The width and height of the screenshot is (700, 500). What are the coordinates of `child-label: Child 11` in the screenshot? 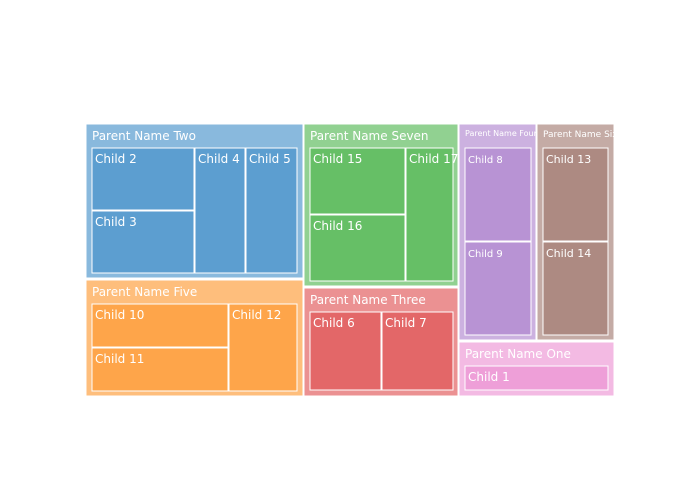 It's located at (119, 359).